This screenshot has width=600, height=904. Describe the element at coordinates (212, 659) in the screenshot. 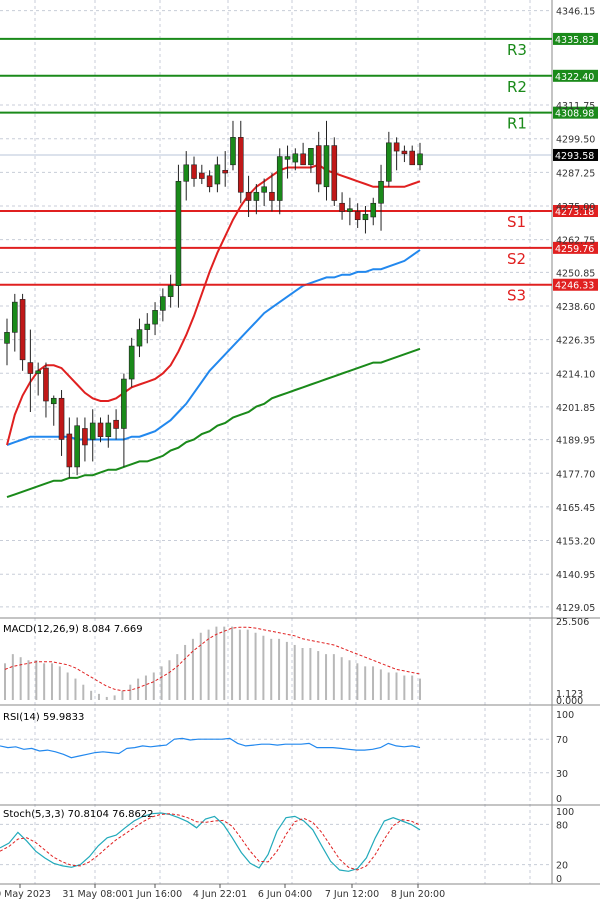

I see `macd-signal-line` at that location.